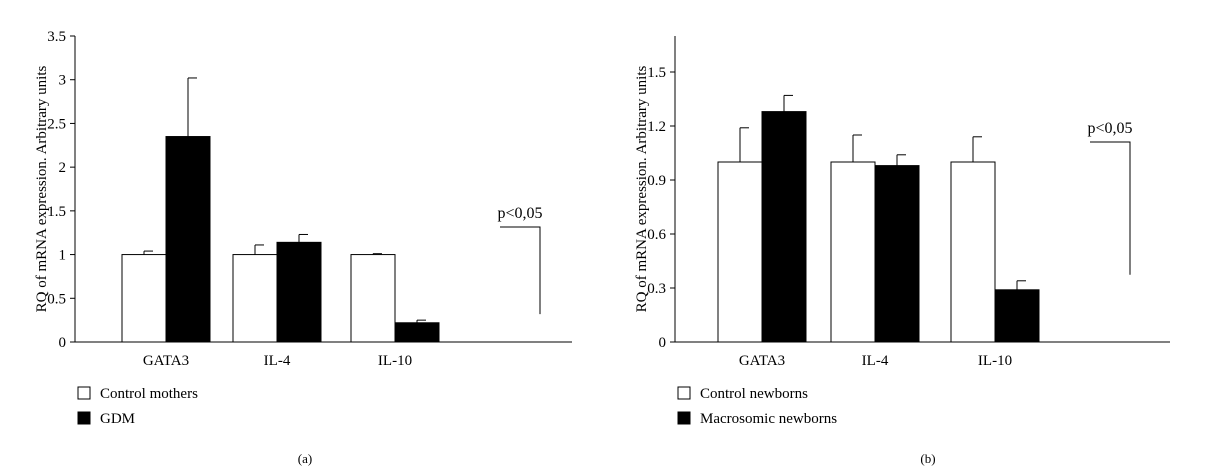 The height and width of the screenshot is (474, 1219). I want to click on y-tick-label: 1, so click(63, 256).